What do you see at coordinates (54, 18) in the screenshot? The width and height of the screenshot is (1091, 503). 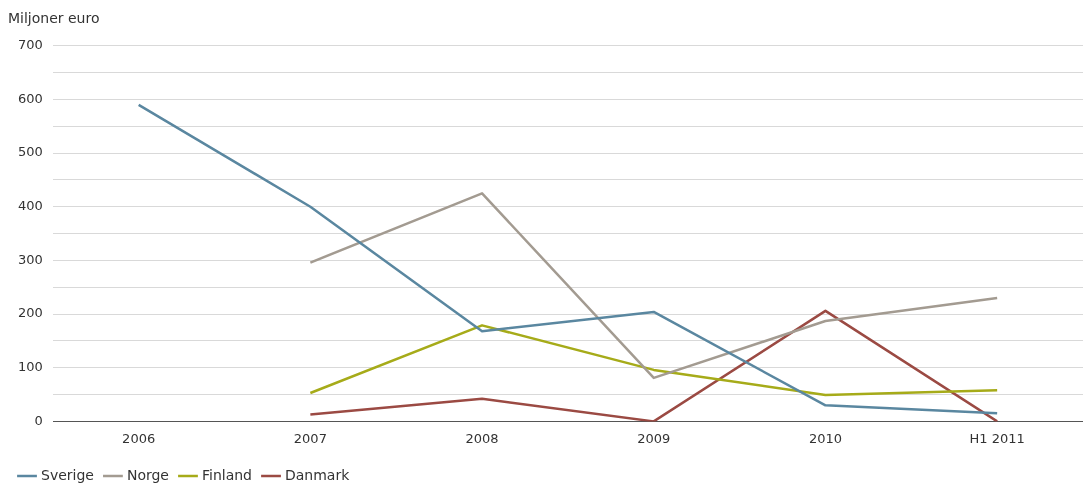 I see `y-axis-title: Miljoner euro` at bounding box center [54, 18].